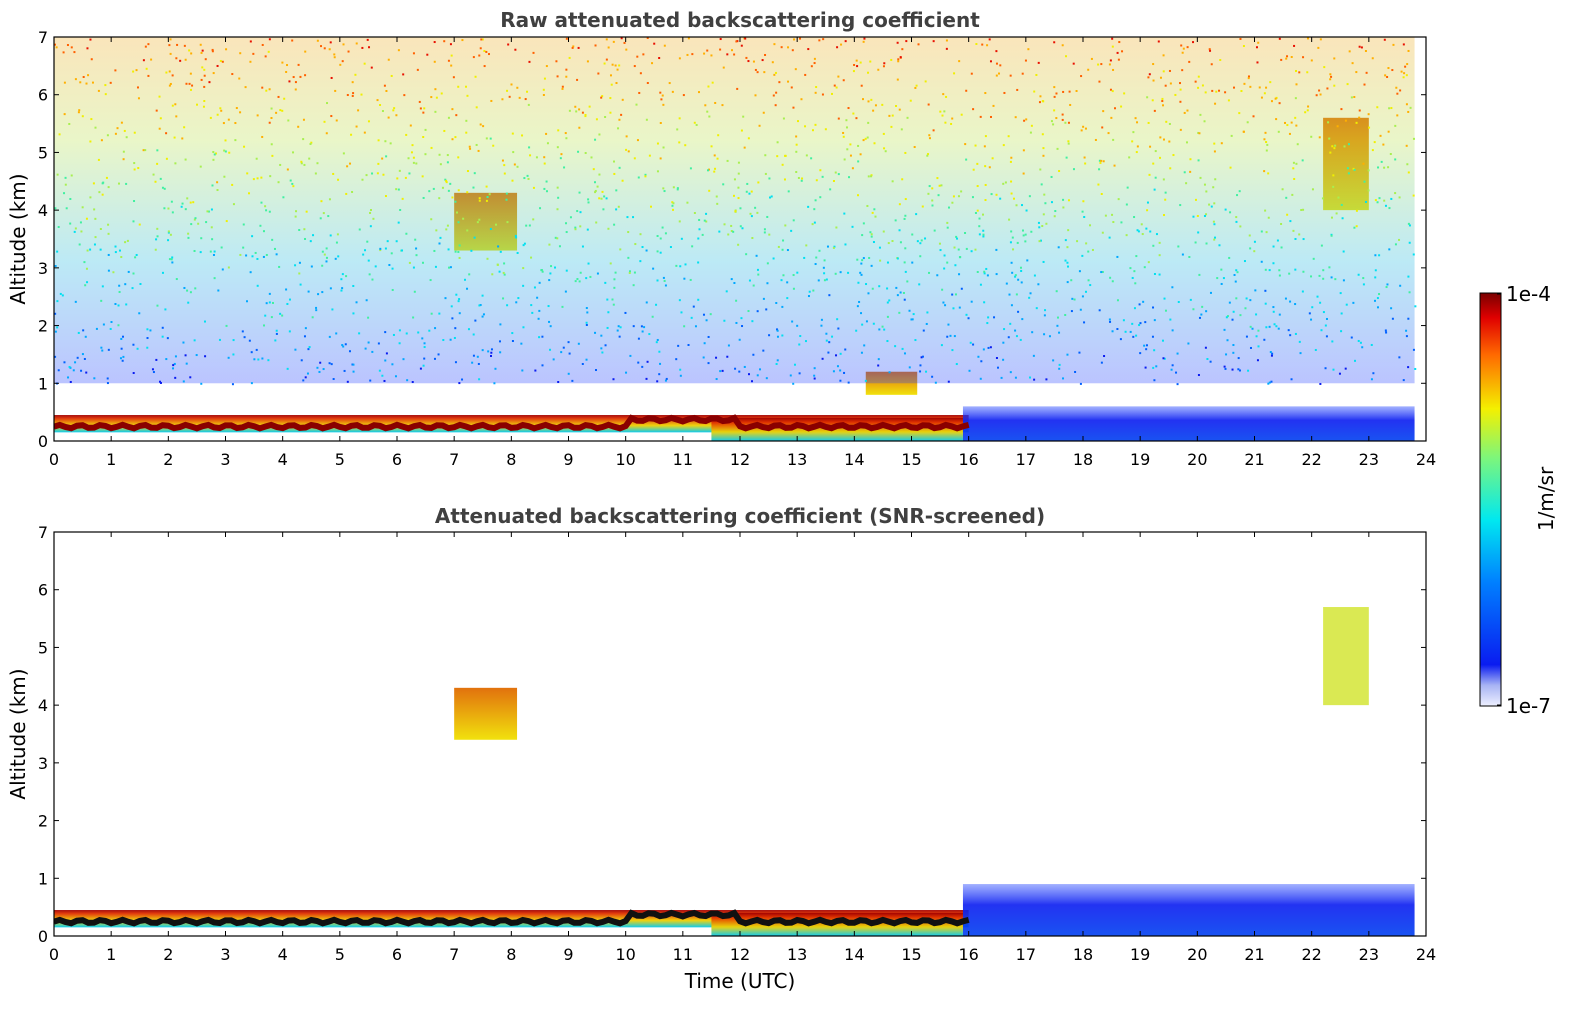 The height and width of the screenshot is (1020, 1595). What do you see at coordinates (1490, 499) in the screenshot?
I see `colorbar-gradient` at bounding box center [1490, 499].